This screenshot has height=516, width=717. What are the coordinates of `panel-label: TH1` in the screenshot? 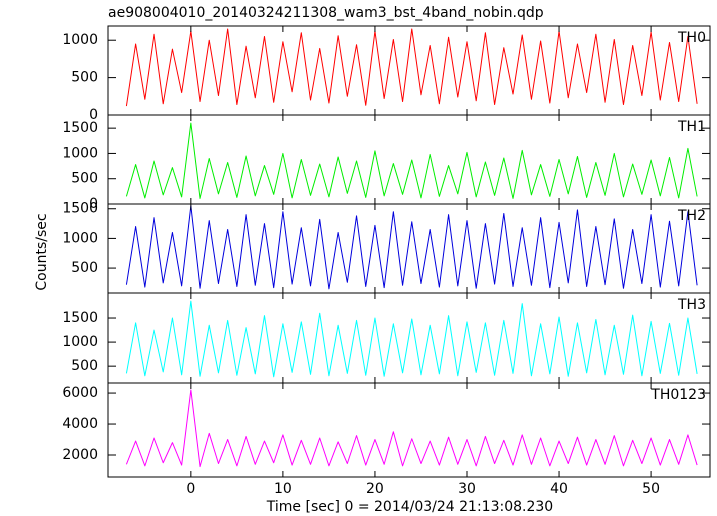 It's located at (691, 127).